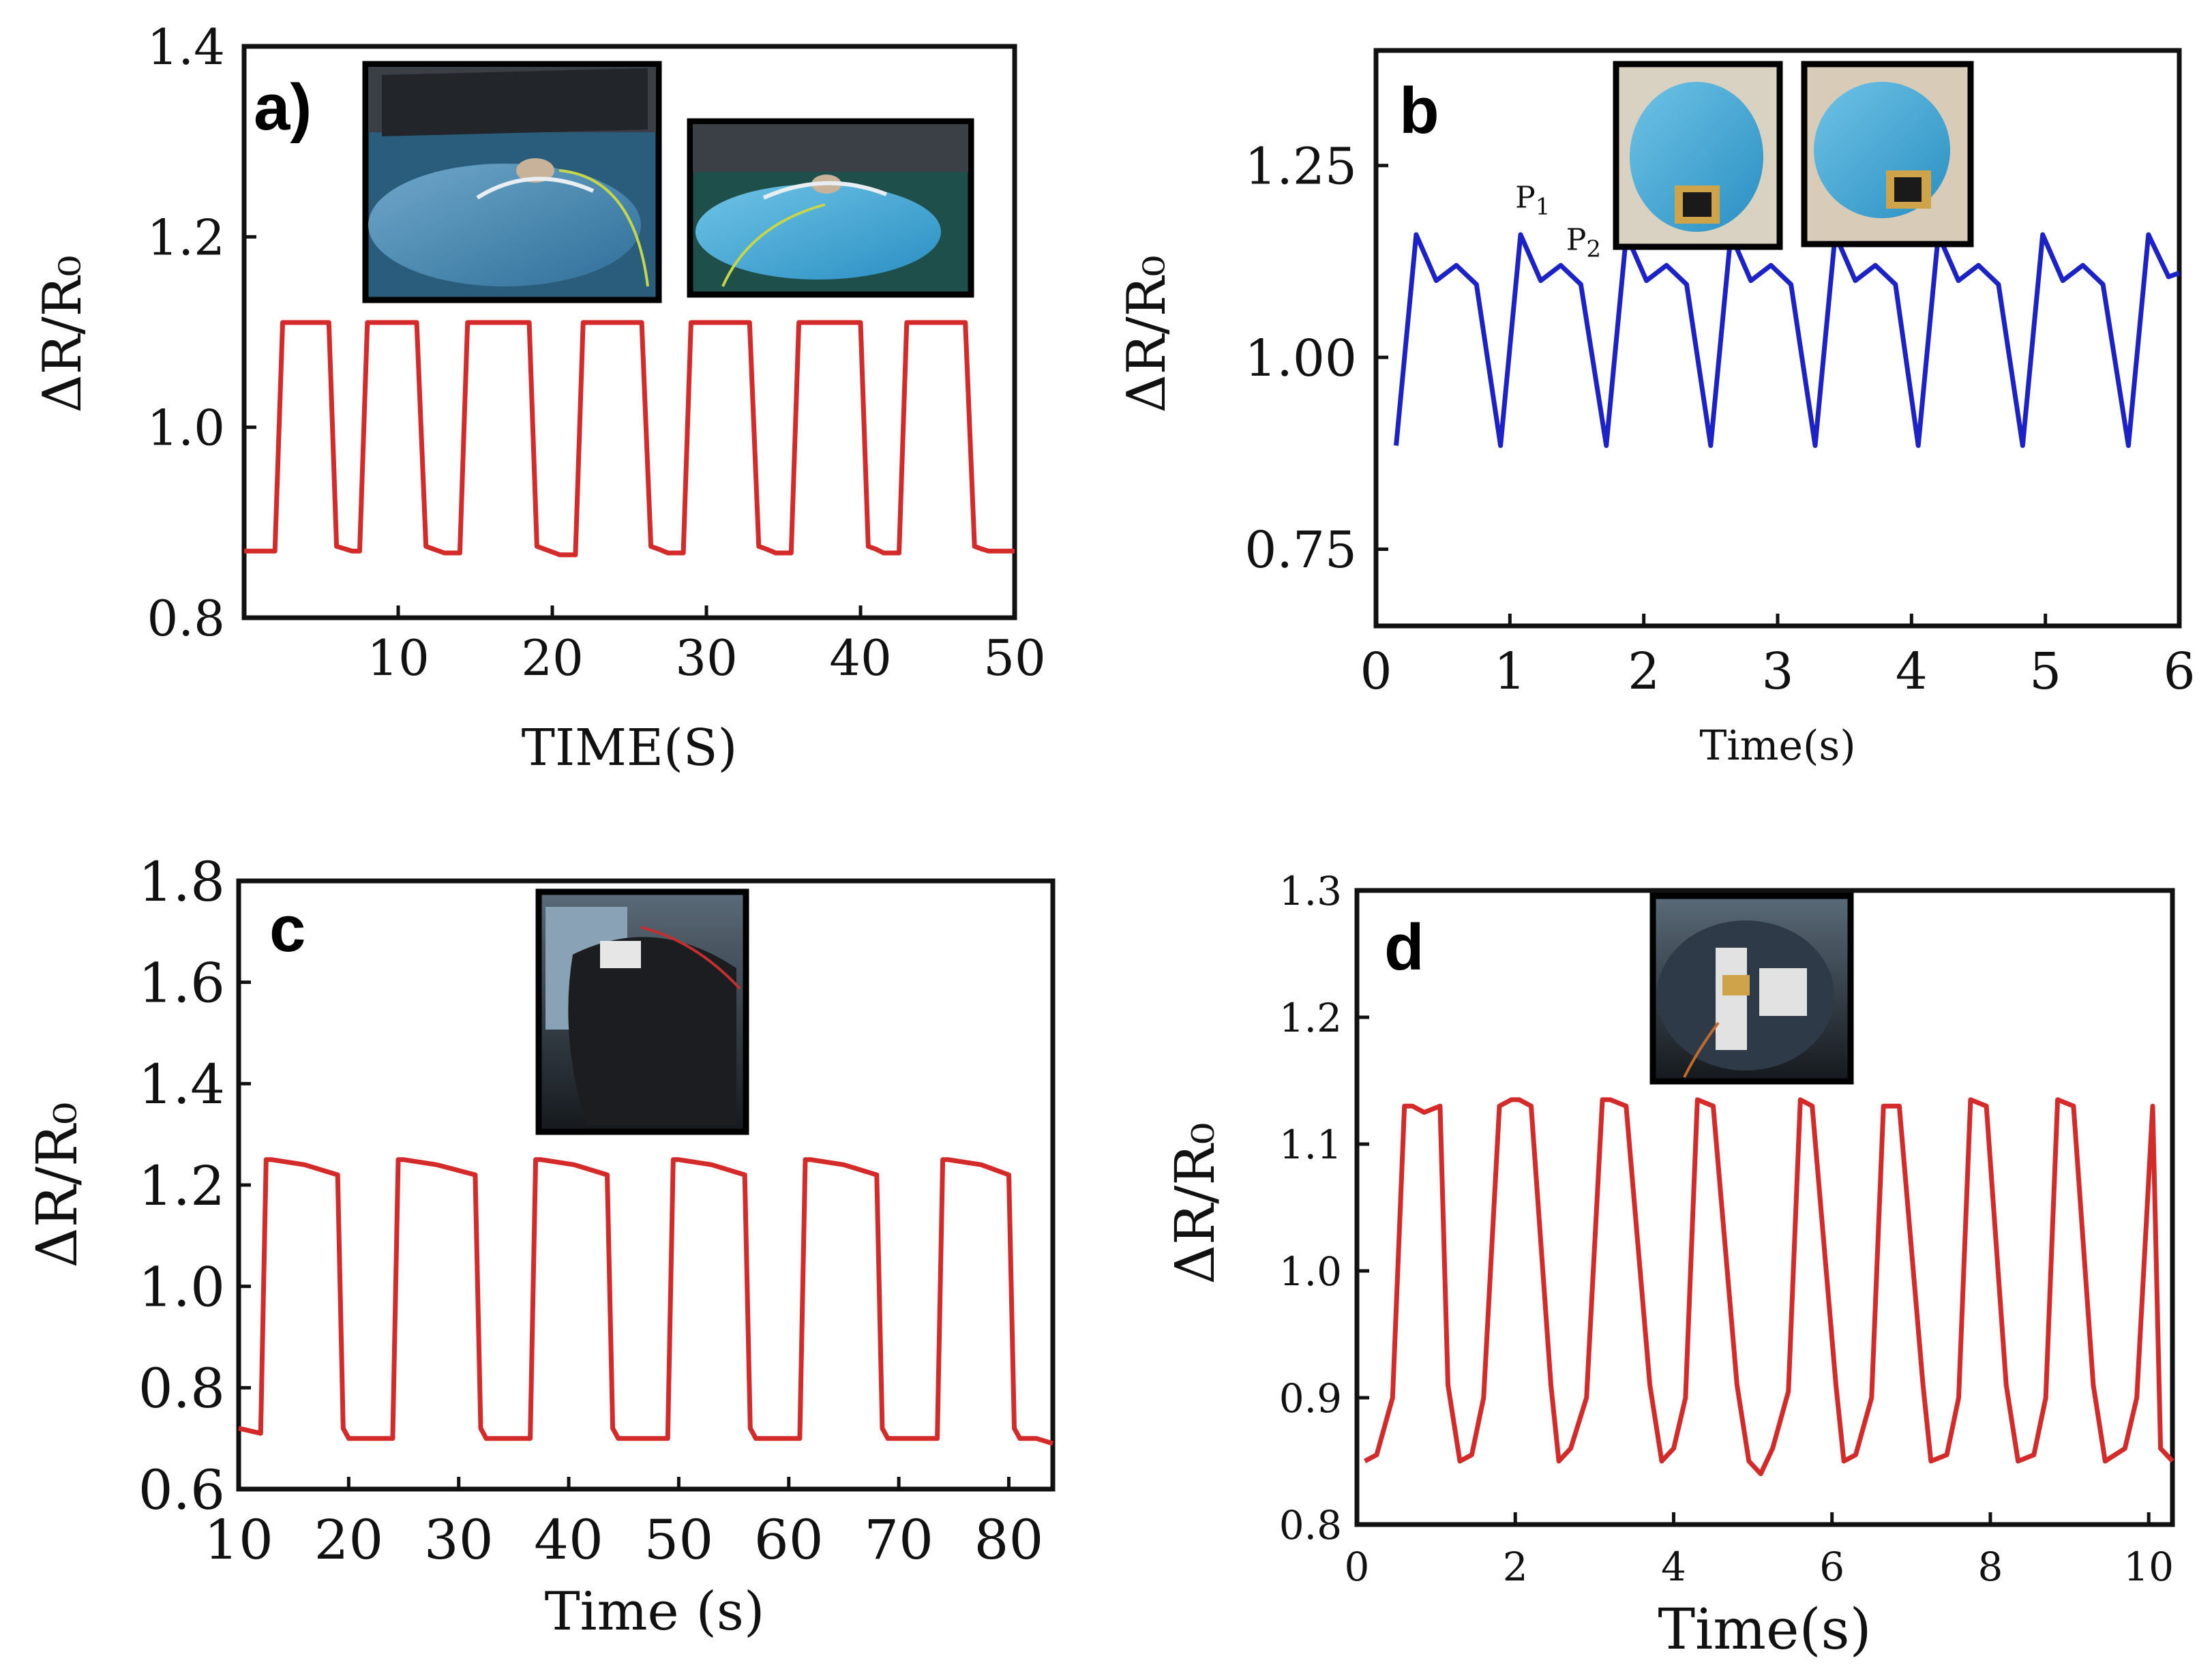 The image size is (2212, 1665). What do you see at coordinates (1404, 947) in the screenshot?
I see `panel-label: d` at bounding box center [1404, 947].